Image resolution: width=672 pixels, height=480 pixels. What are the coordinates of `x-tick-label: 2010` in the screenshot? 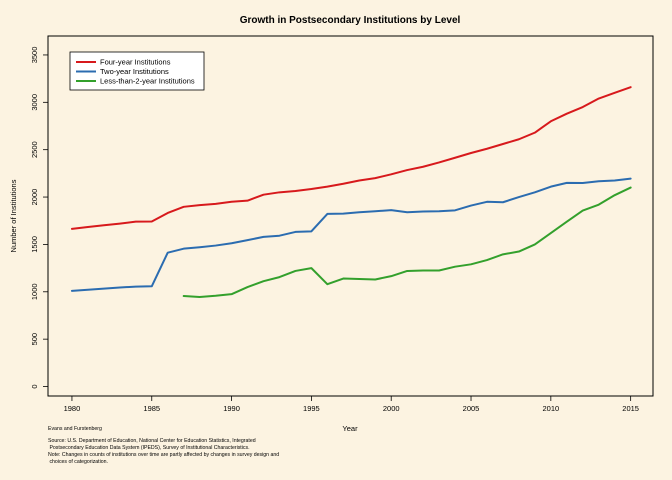 It's located at (550, 408).